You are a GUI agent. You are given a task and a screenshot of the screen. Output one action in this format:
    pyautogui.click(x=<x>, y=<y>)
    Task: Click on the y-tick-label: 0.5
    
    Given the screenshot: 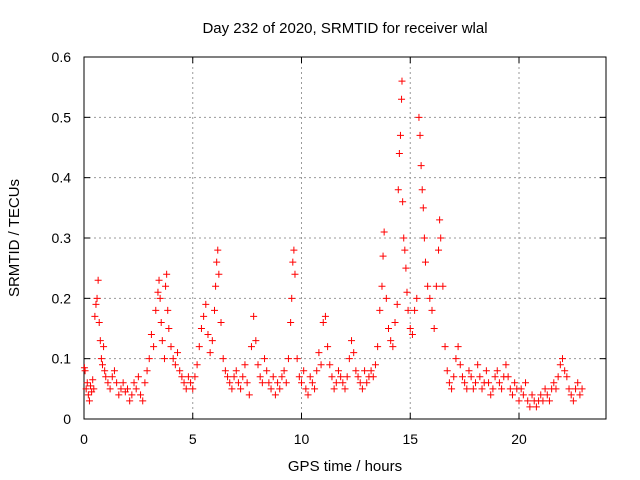 What is the action you would take?
    pyautogui.click(x=62, y=117)
    